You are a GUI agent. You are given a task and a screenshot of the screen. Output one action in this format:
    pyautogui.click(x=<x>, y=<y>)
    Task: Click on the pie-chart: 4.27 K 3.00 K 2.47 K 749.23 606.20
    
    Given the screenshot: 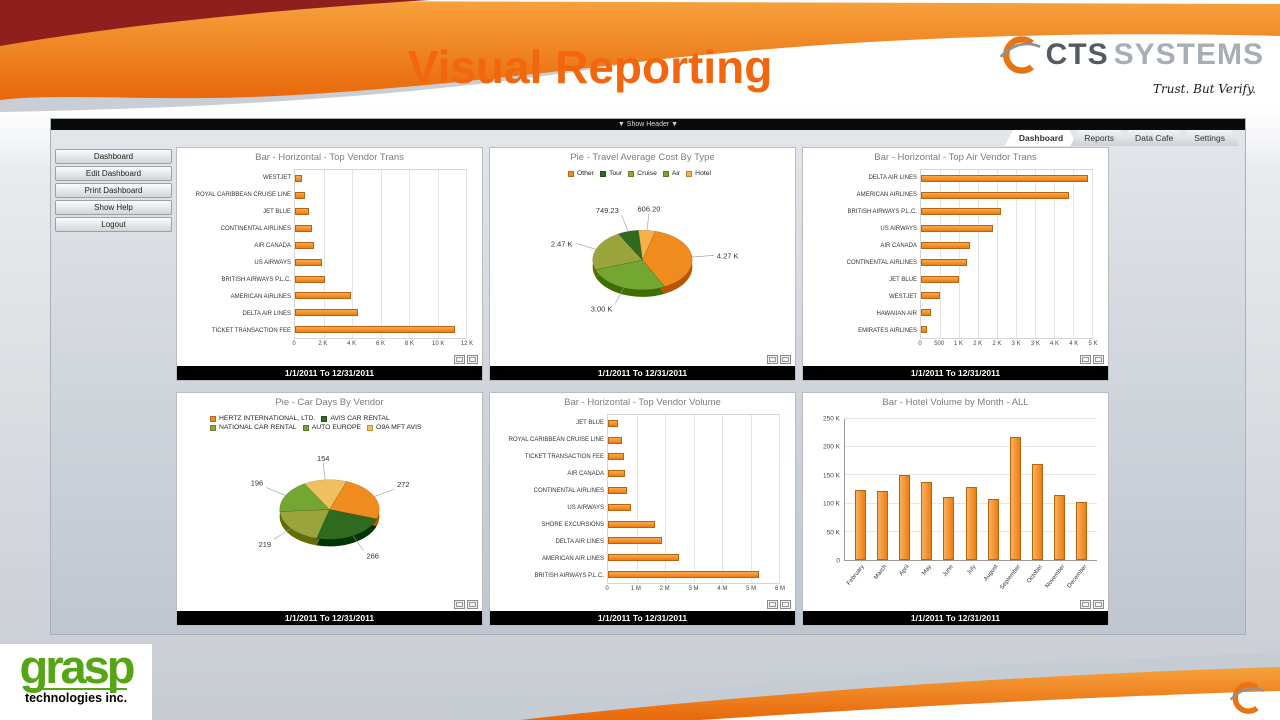 What is the action you would take?
    pyautogui.click(x=645, y=258)
    